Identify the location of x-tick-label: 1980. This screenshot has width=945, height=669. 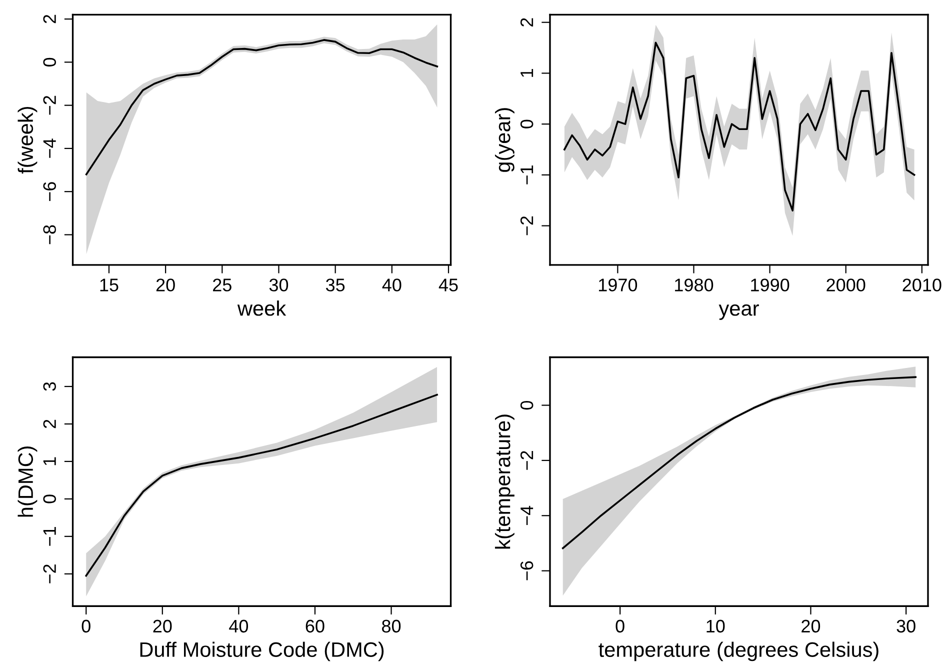
(694, 285).